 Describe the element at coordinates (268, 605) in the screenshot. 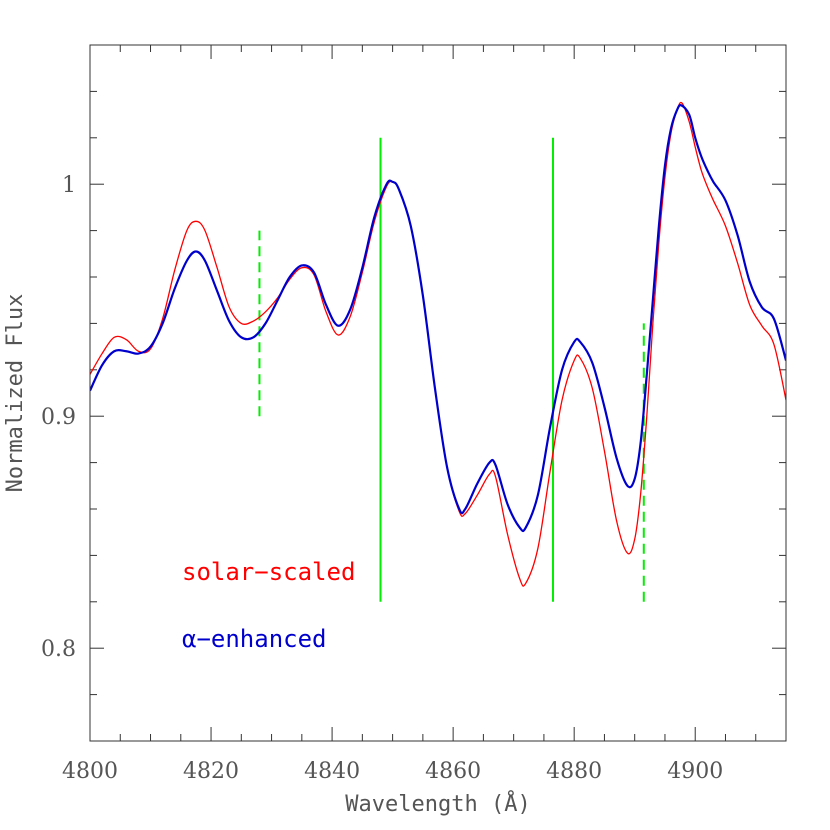

I see `legend: solar−scaled α−enhanced` at that location.